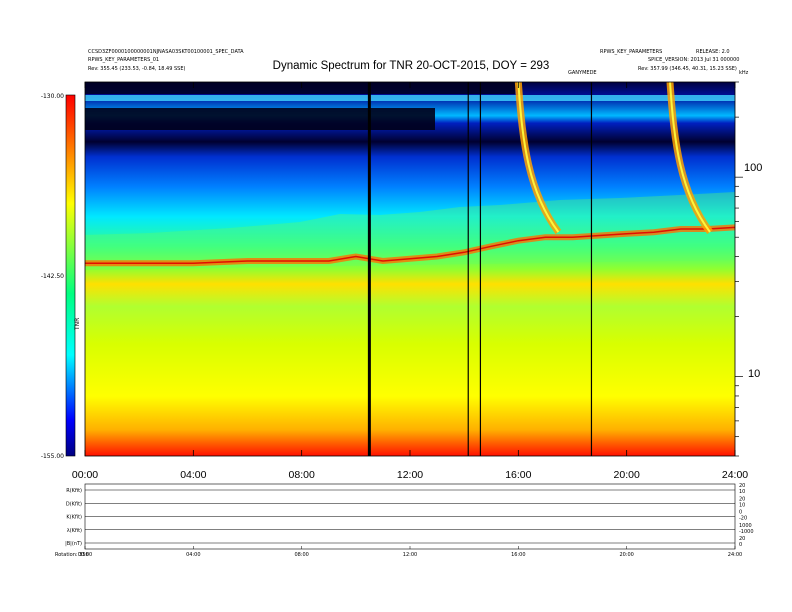  I want to click on ephemeris-series-label: D(Kfit), so click(74, 504).